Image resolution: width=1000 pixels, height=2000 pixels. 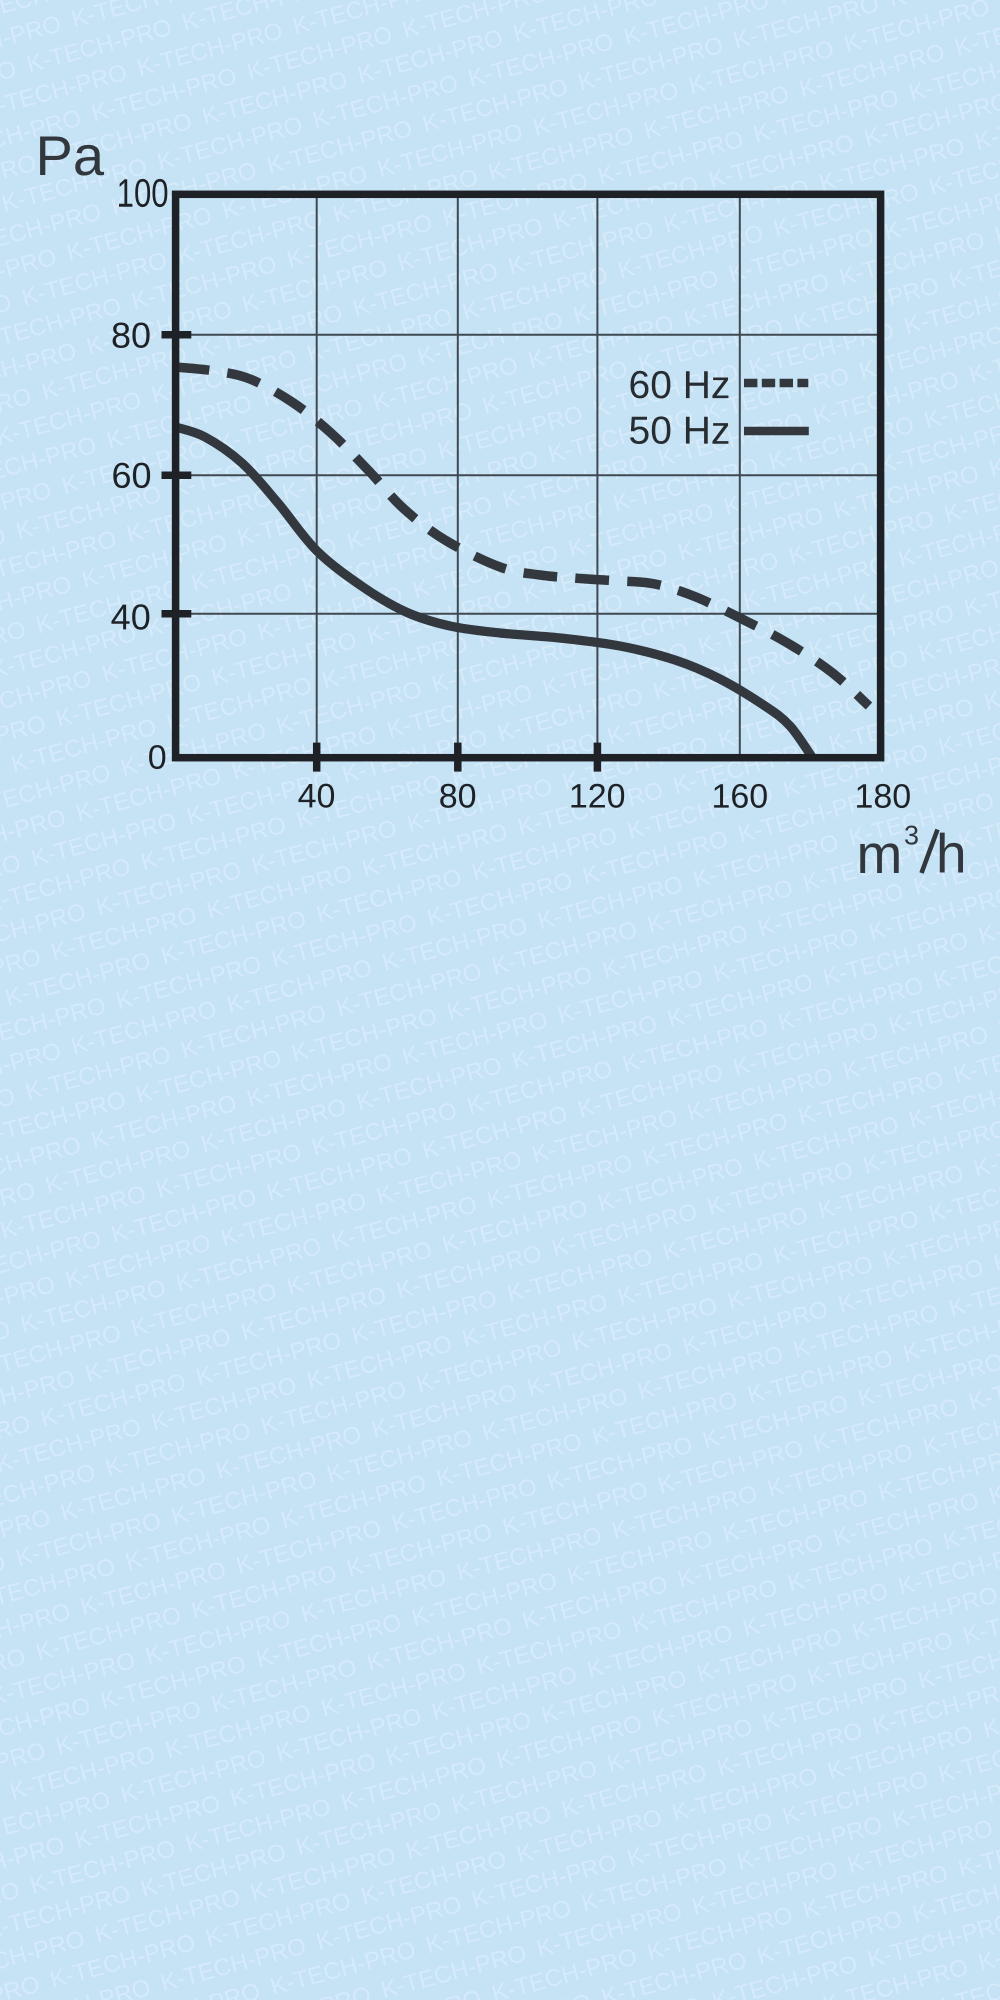 I want to click on svg-text: 180, so click(x=882, y=797).